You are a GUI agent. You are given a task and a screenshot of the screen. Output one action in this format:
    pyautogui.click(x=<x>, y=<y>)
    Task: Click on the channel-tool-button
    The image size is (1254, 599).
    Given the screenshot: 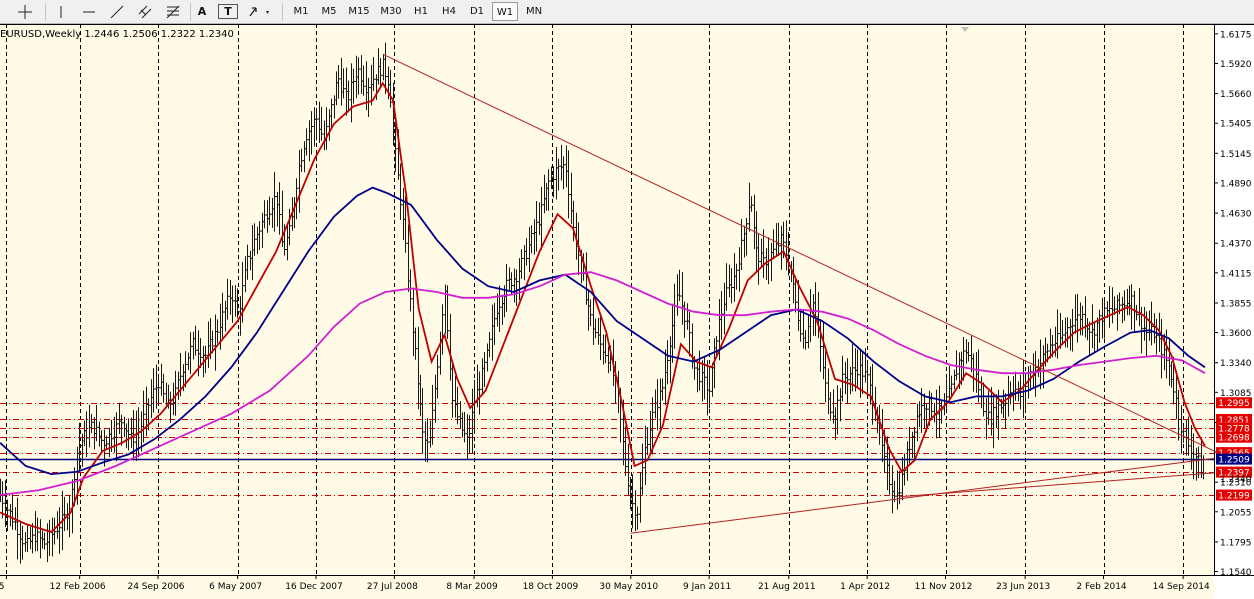 What is the action you would take?
    pyautogui.click(x=145, y=11)
    